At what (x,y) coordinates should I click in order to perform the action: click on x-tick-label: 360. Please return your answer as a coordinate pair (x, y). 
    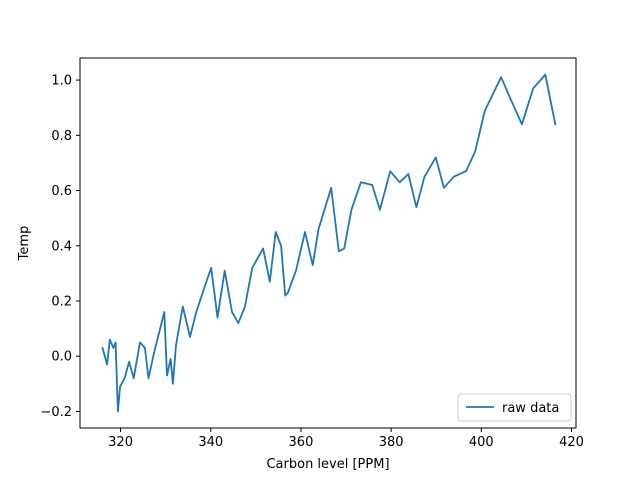
    Looking at the image, I should click on (301, 442).